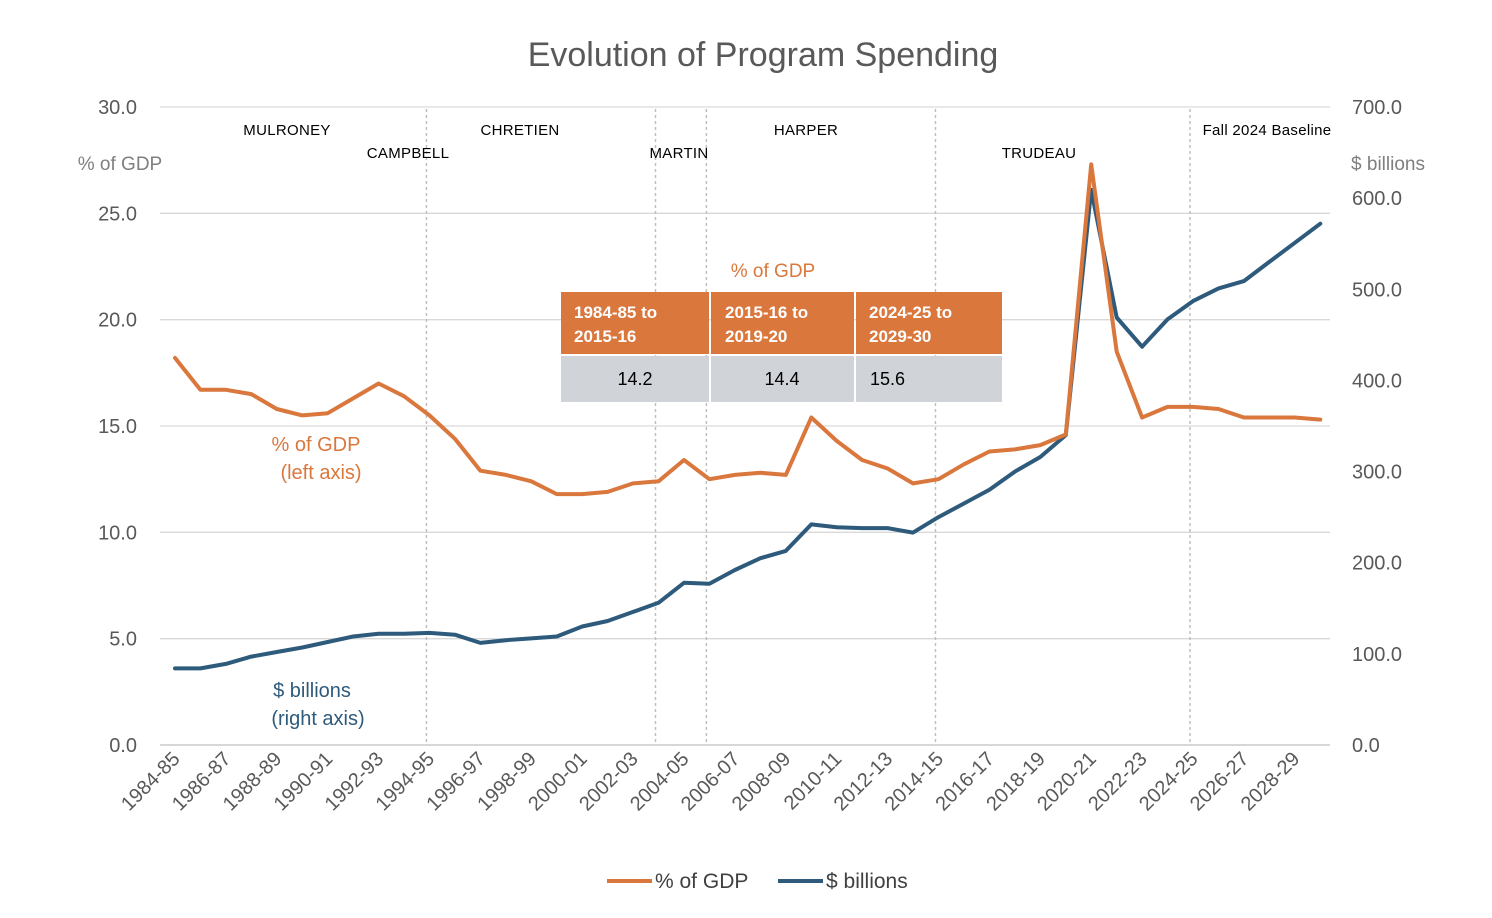 The width and height of the screenshot is (1492, 918). What do you see at coordinates (756, 336) in the screenshot?
I see `summary-header-2-line2: 2019-20` at bounding box center [756, 336].